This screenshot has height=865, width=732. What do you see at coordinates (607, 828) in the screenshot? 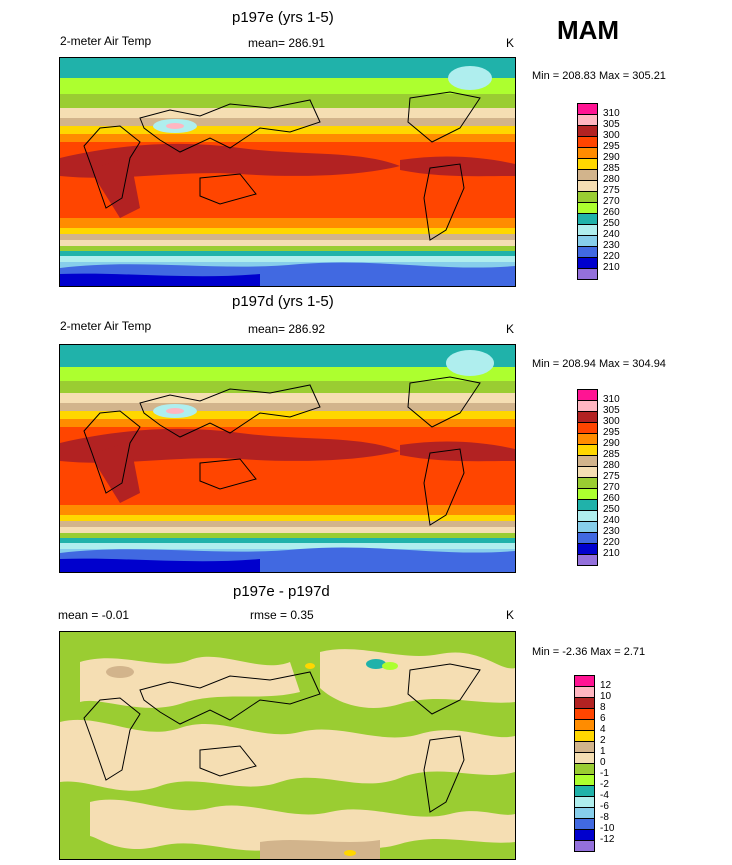
I see `colorbar-label: -10` at bounding box center [607, 828].